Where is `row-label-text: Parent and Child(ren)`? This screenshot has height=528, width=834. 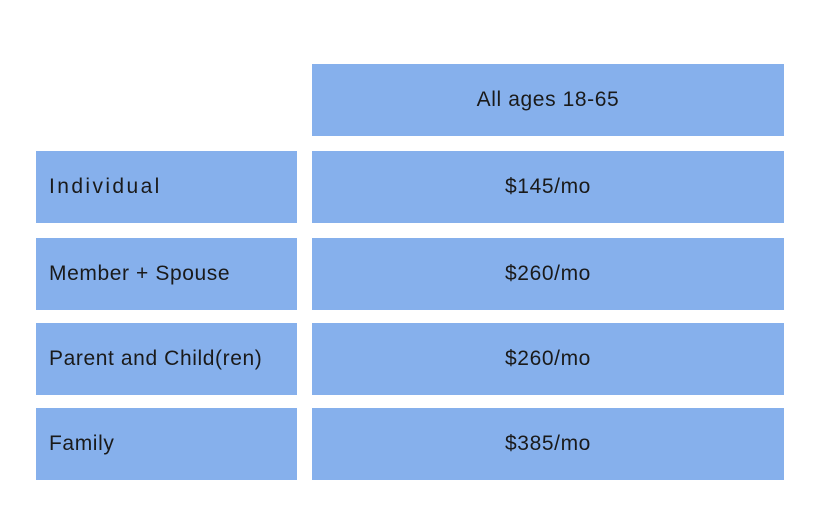
row-label-text: Parent and Child(ren) is located at coordinates (156, 358).